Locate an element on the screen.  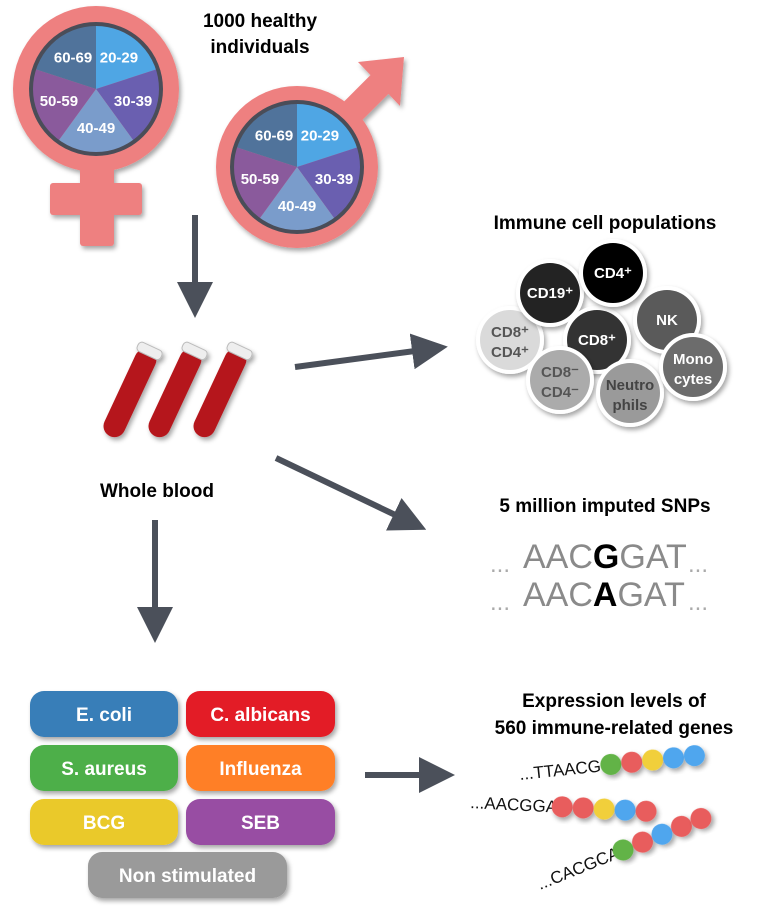
stimulation-seb: SEB is located at coordinates (260, 822).